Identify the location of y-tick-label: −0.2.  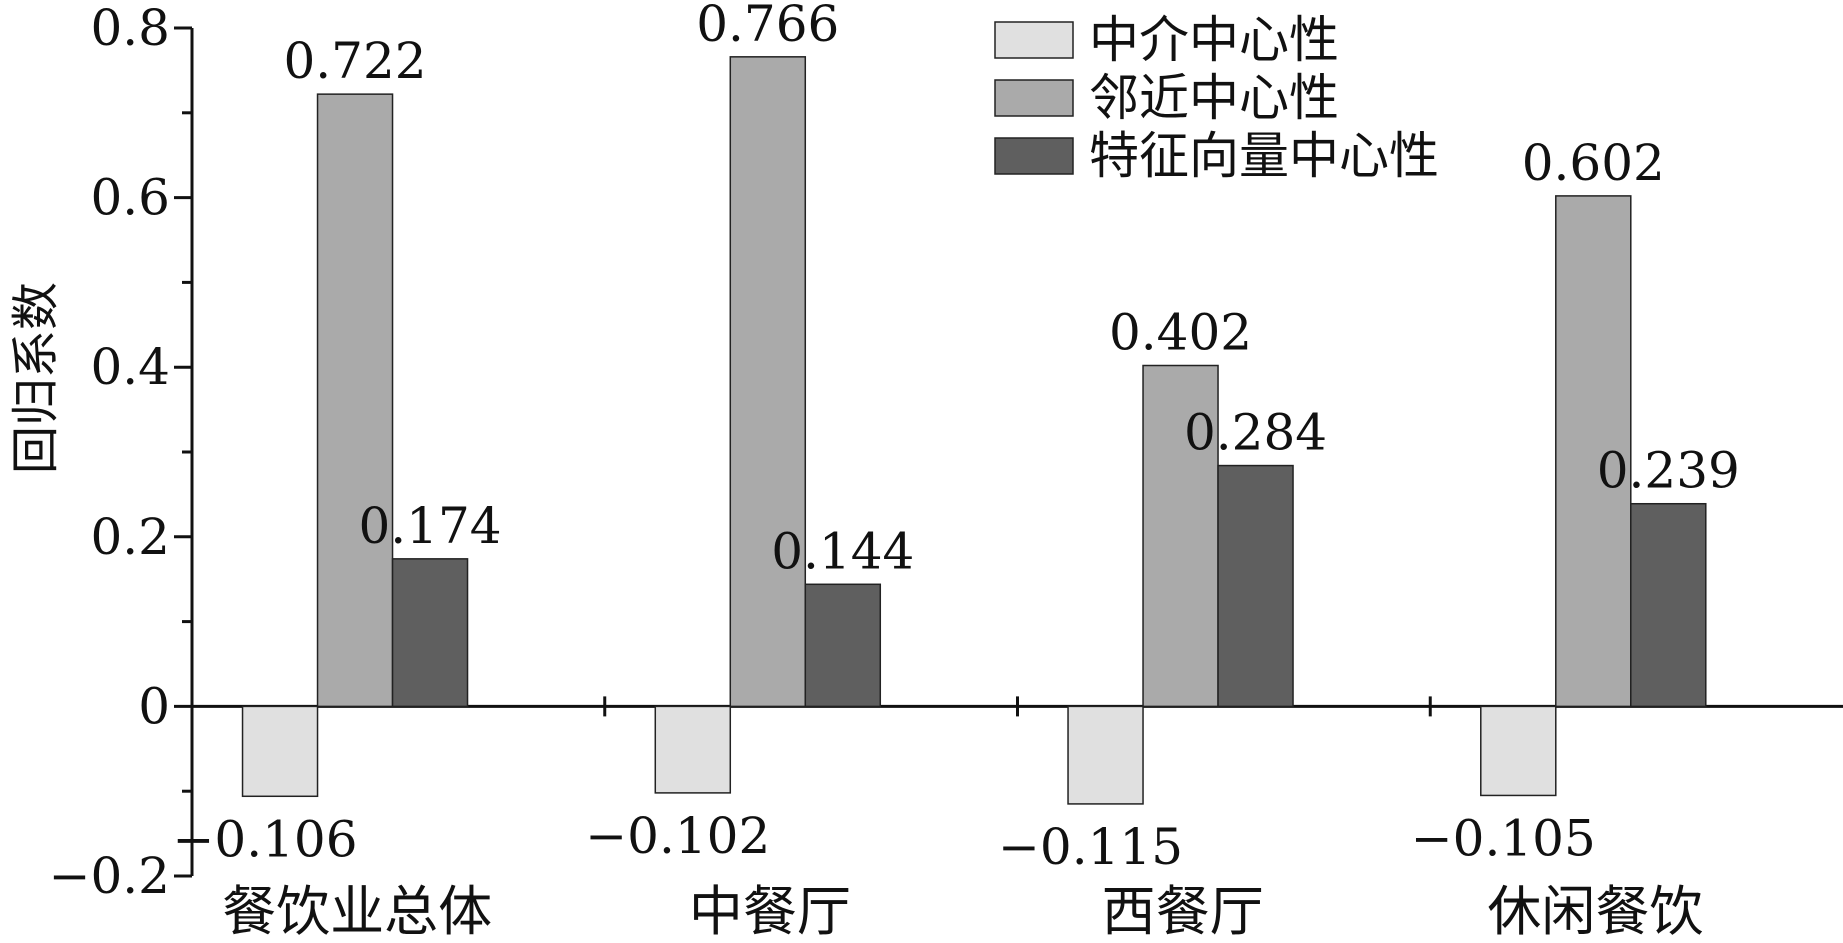
(109, 876).